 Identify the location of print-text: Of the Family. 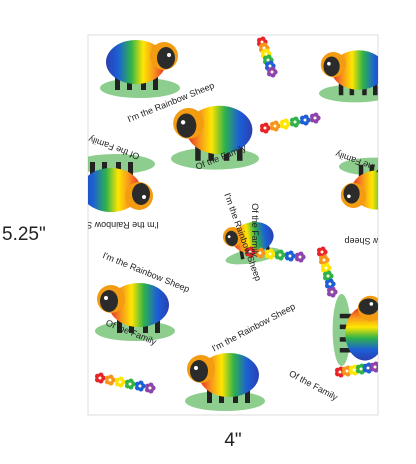
(255, 230).